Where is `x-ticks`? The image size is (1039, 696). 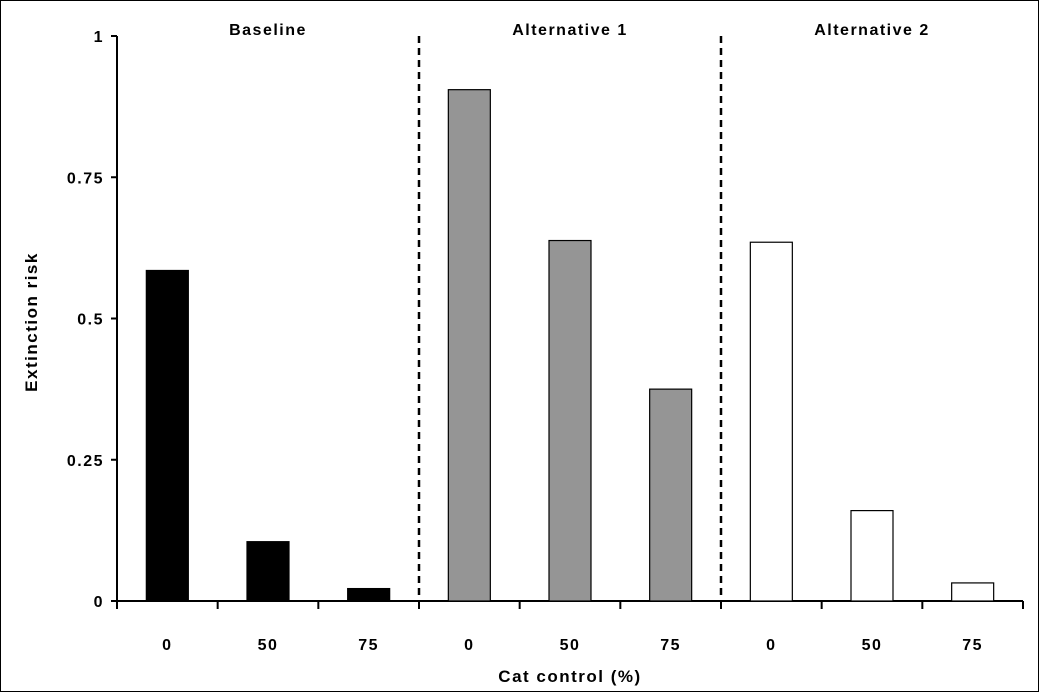 x-ticks is located at coordinates (570, 605).